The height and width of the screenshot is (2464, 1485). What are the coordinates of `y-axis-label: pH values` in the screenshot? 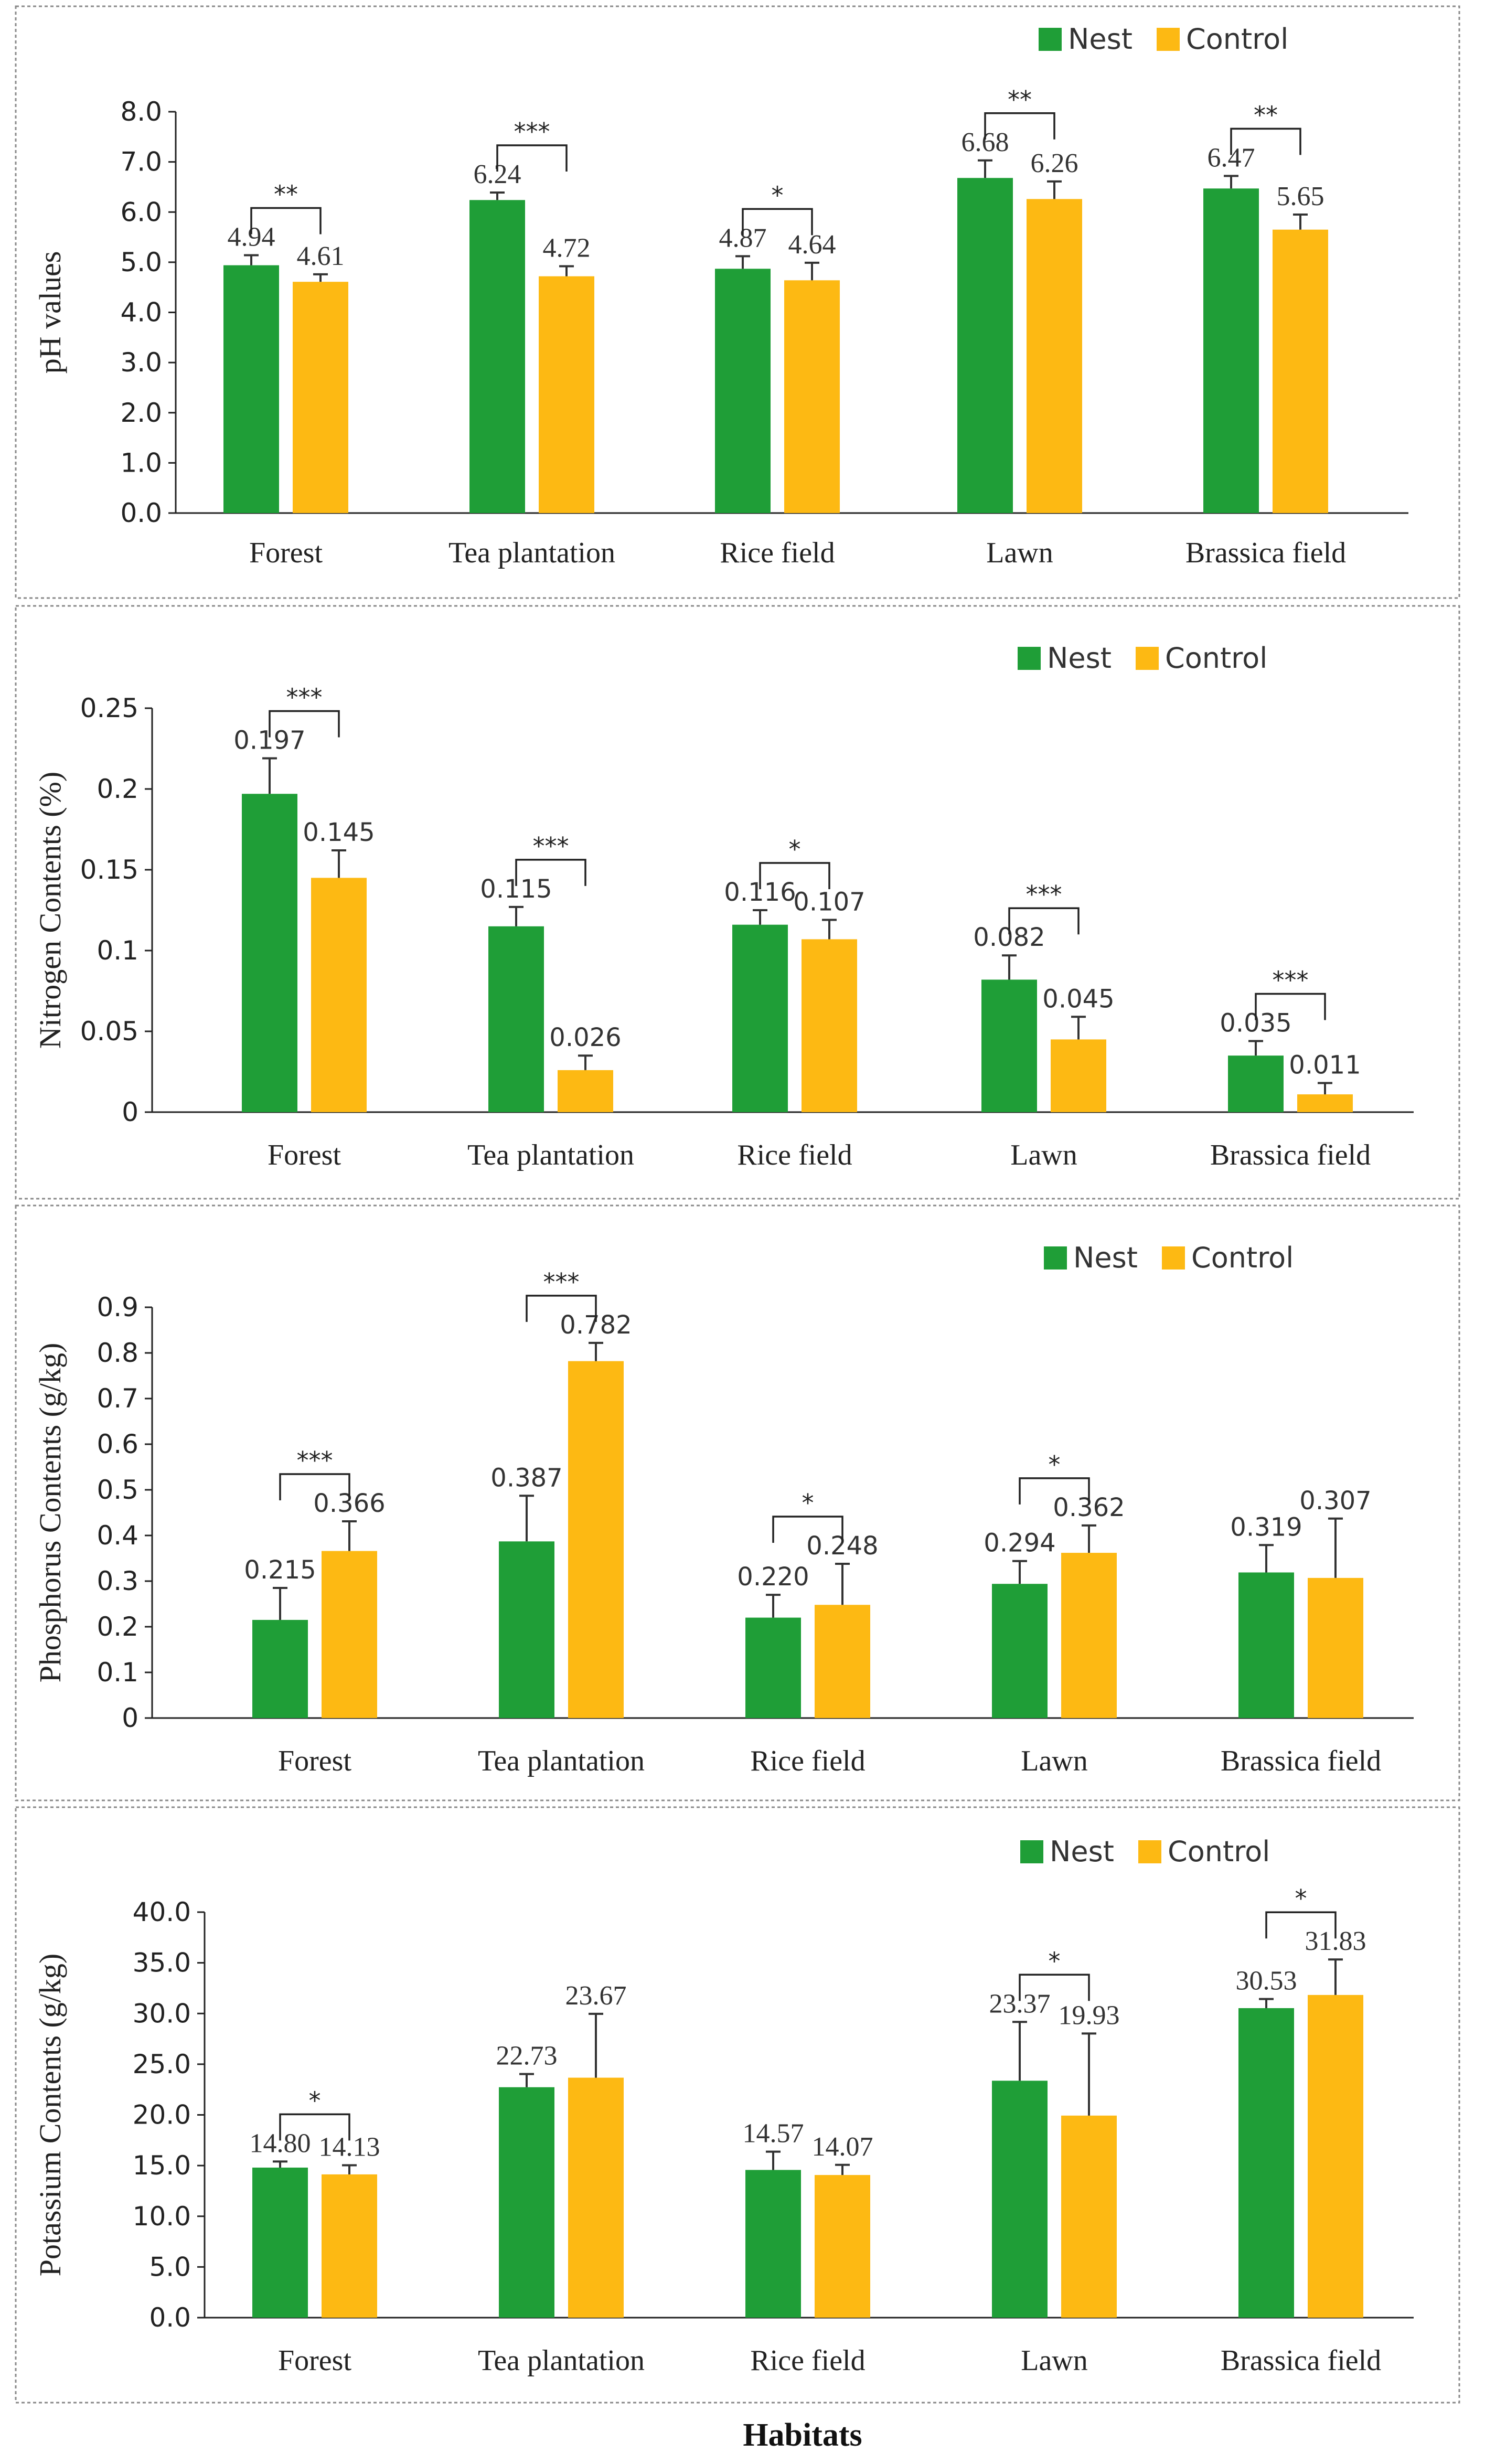 It's located at (50, 312).